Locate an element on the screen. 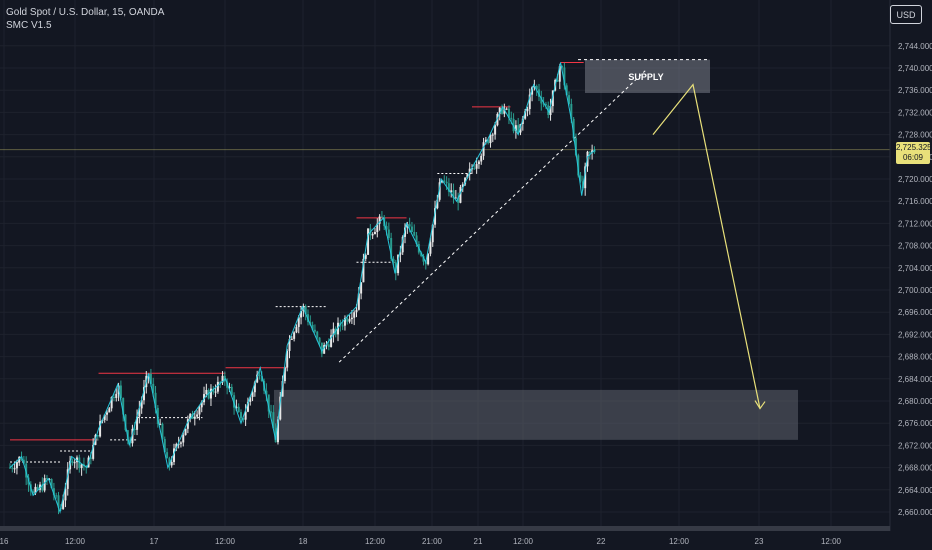  indicator-name: SMC V1.5 is located at coordinates (29, 25).